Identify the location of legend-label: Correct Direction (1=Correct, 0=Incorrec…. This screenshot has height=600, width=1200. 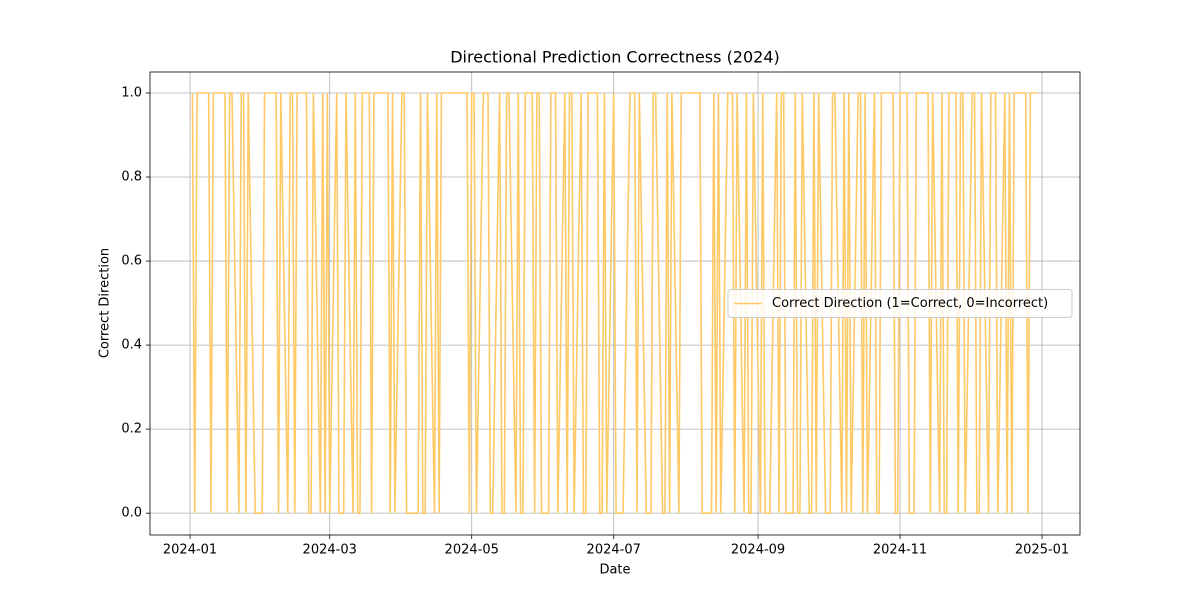
(910, 303).